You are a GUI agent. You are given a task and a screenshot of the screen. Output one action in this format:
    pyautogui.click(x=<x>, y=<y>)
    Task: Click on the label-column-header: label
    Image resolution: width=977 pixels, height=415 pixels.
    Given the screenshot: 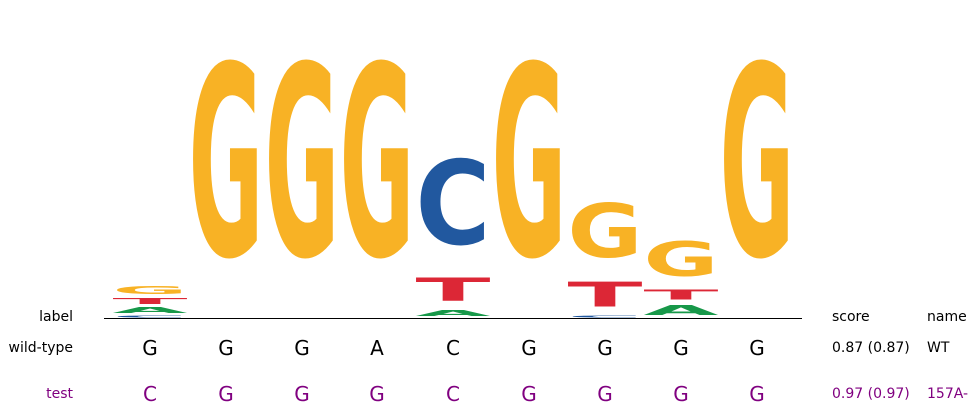 What is the action you would take?
    pyautogui.click(x=56, y=317)
    